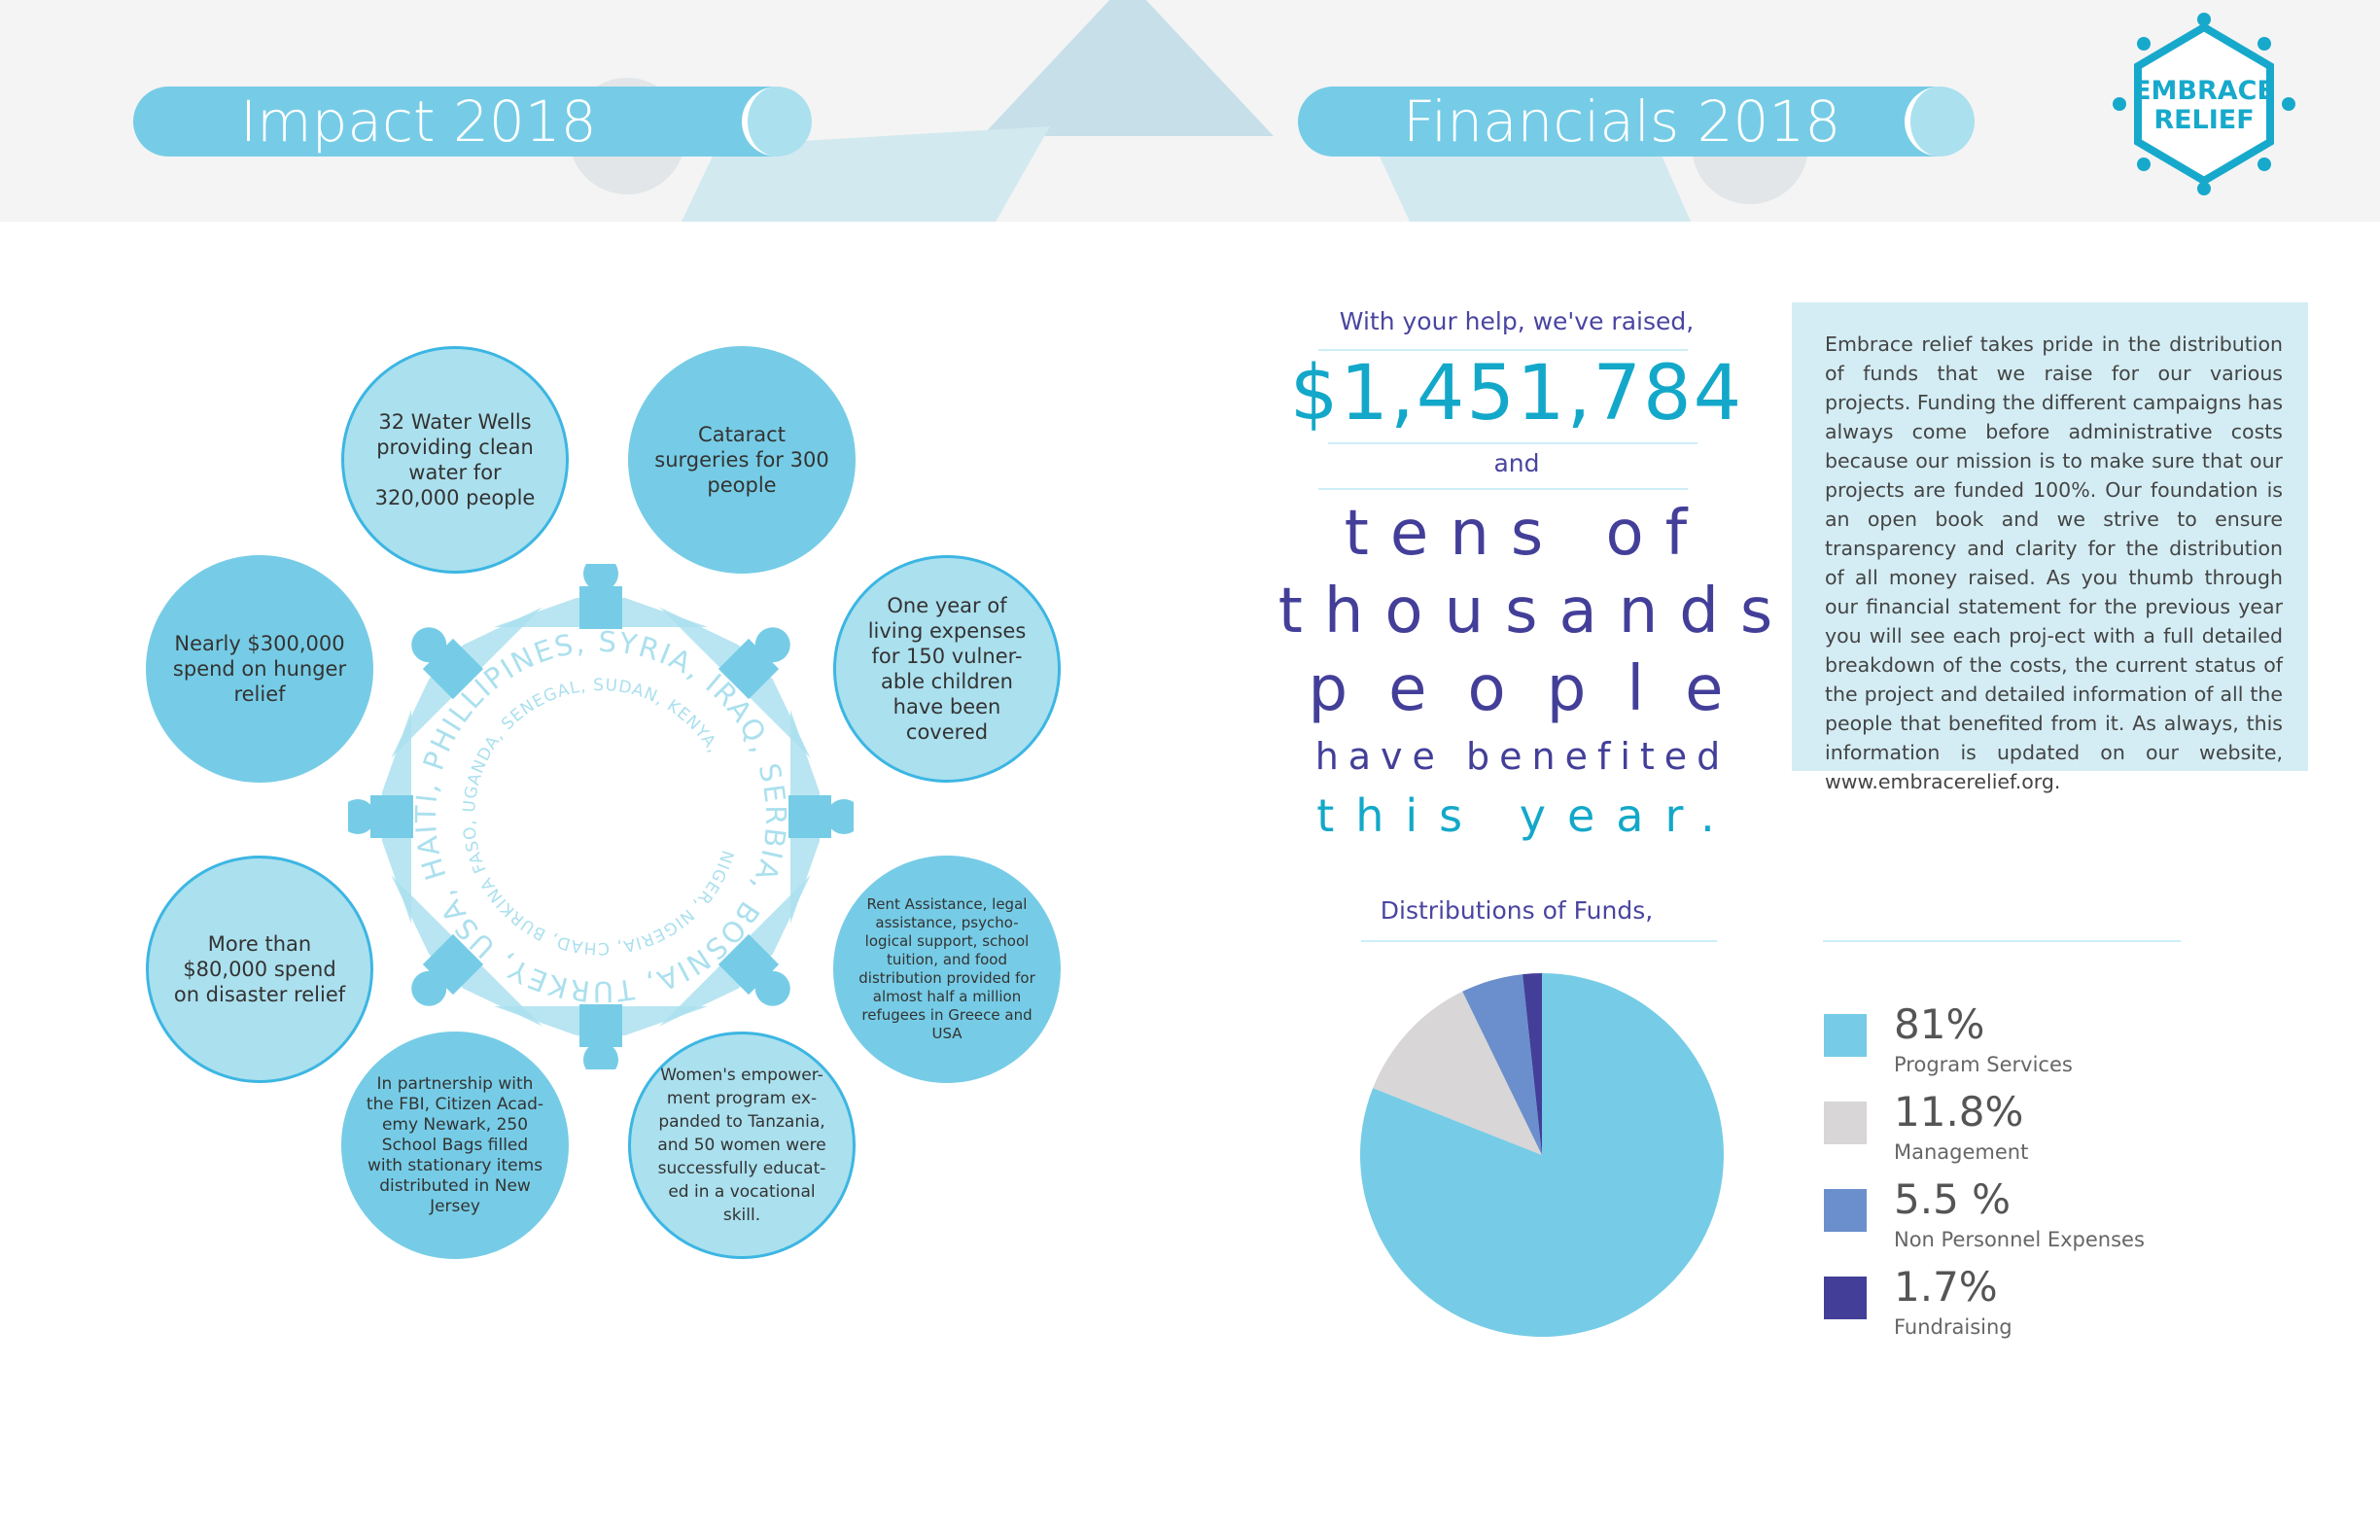 The height and width of the screenshot is (1540, 2380). Describe the element at coordinates (1128, 68) in the screenshot. I see `decor-shape` at that location.